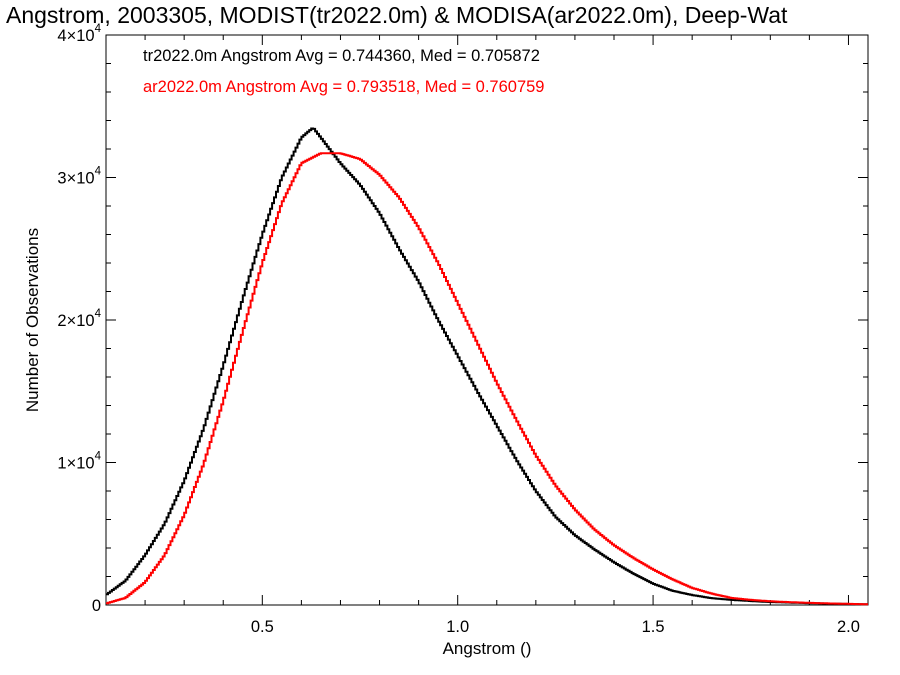 The width and height of the screenshot is (900, 675). What do you see at coordinates (79, 319) in the screenshot?
I see `y-tick-label: 2×10⁴` at bounding box center [79, 319].